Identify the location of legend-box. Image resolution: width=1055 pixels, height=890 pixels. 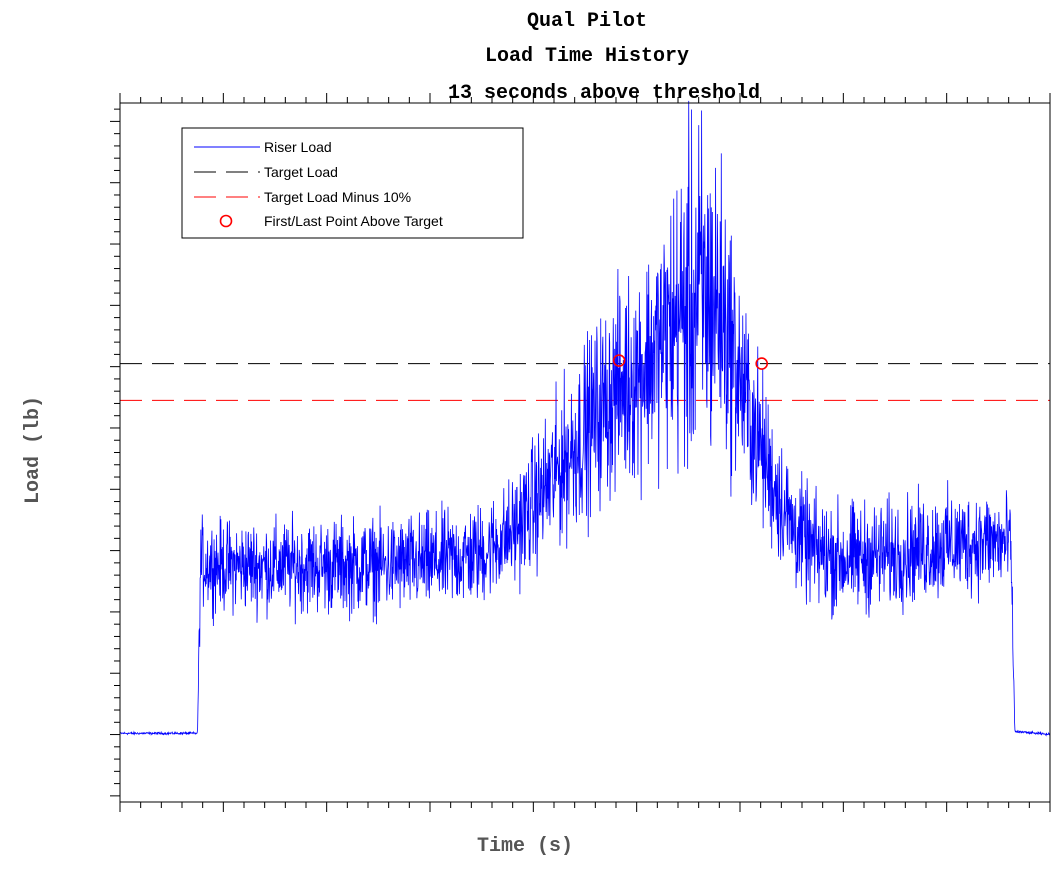
(352, 183).